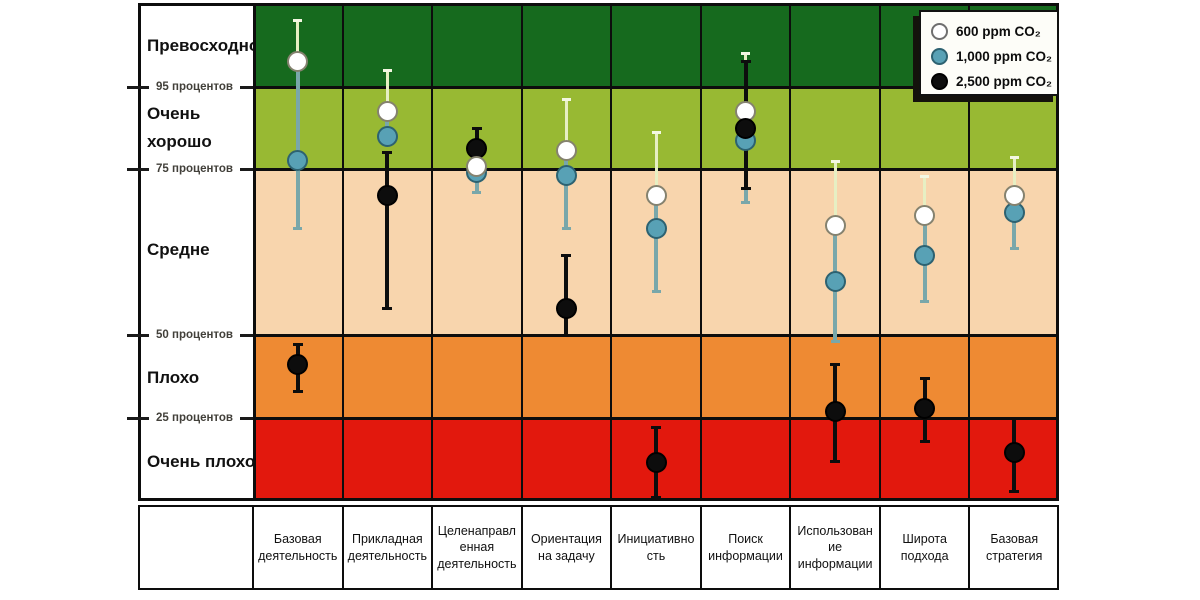 This screenshot has height=600, width=1200. What do you see at coordinates (994, 81) in the screenshot?
I see `legend-item-2500ppm: 2,500 ppm CO₂` at bounding box center [994, 81].